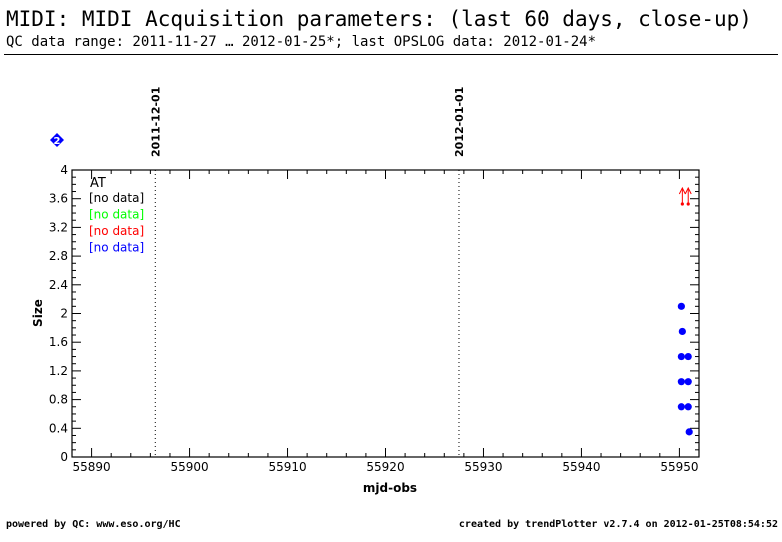 The image size is (782, 542). What do you see at coordinates (58, 227) in the screenshot?
I see `y-tick-label: 3.2` at bounding box center [58, 227].